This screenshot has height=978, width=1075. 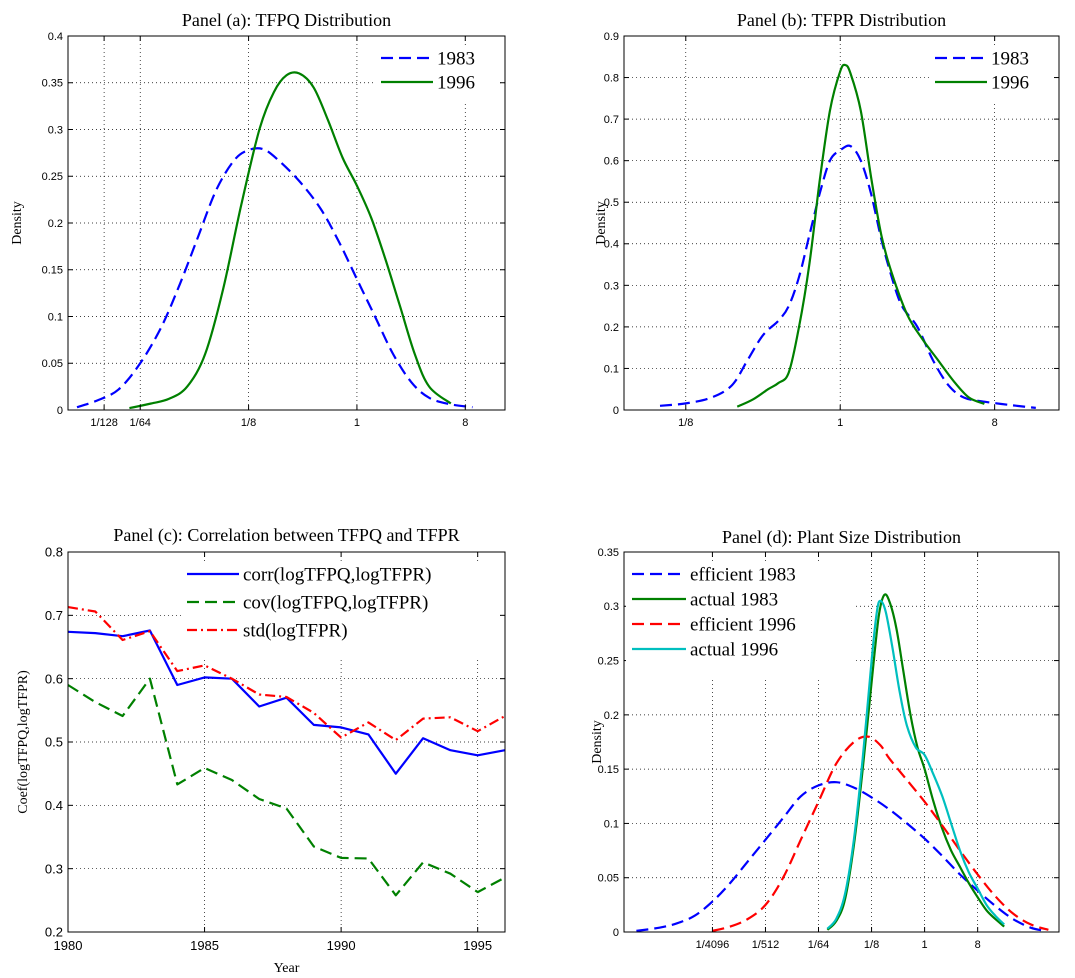 I want to click on chart-title: Panel (a): TFPQ Distribution, so click(x=286, y=20).